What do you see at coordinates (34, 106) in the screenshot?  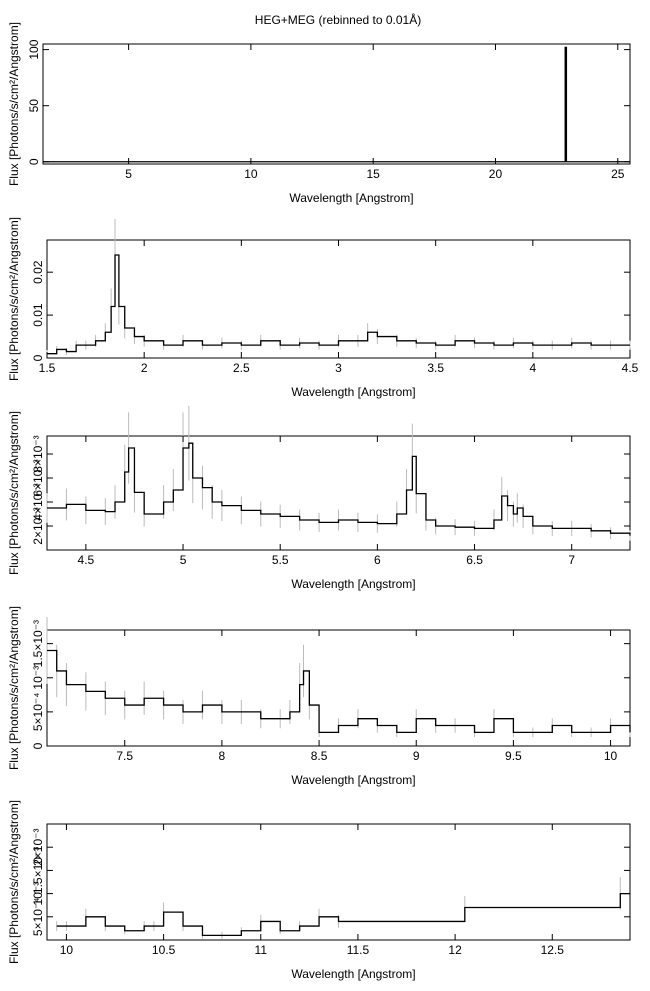 I see `y-tick-label: 50` at bounding box center [34, 106].